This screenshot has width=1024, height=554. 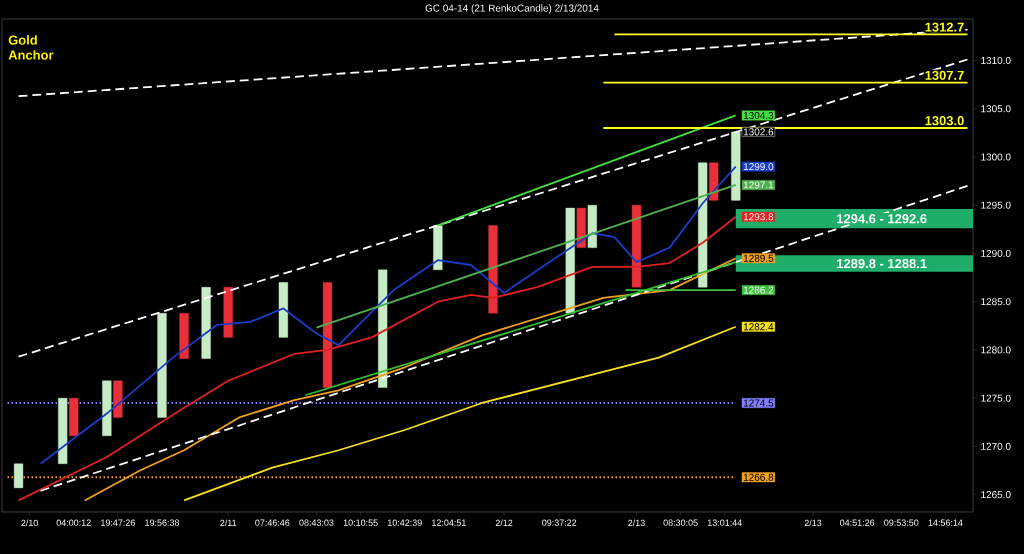 I want to click on data-label: 1304.3, so click(x=758, y=115).